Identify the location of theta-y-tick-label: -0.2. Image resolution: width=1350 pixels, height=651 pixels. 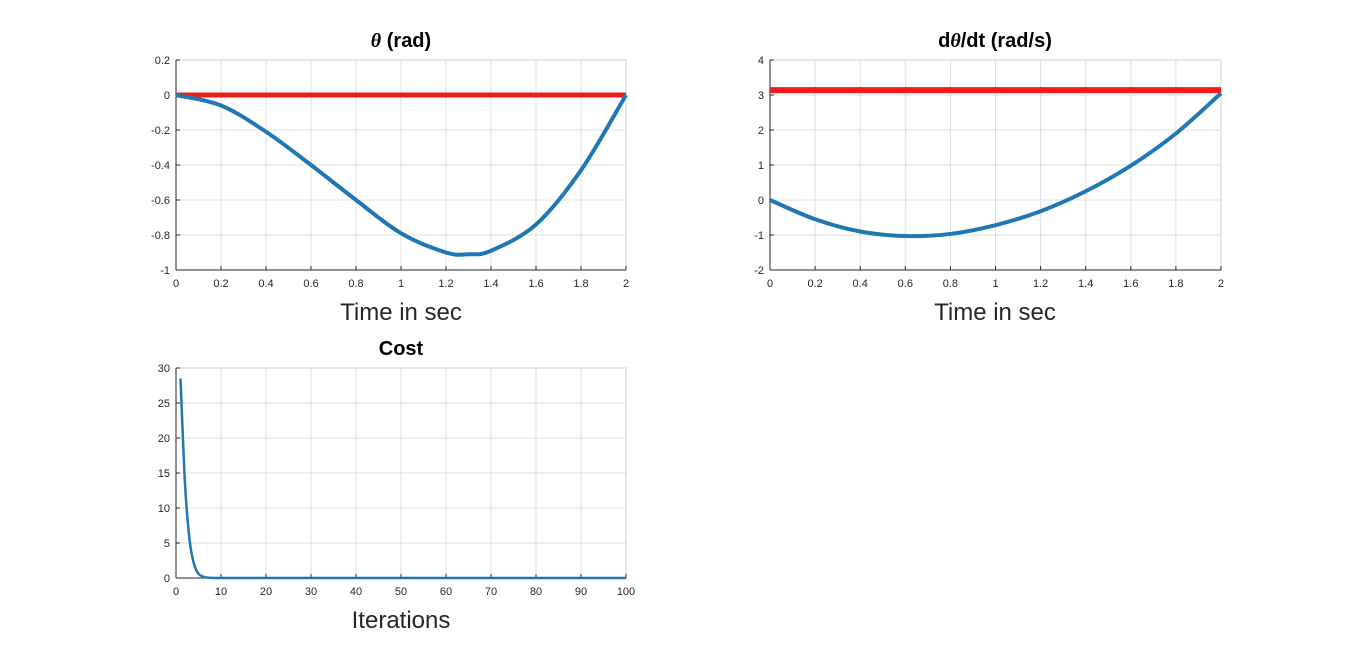
(160, 131).